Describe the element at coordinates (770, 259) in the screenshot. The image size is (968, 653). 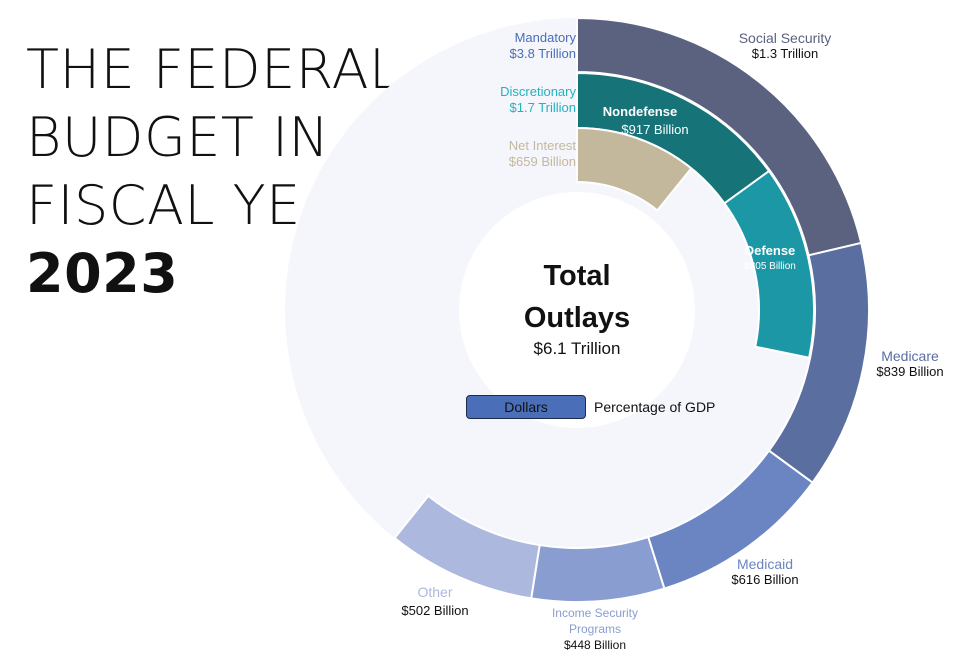
I see `defense-label: Defense $805 Billion` at that location.